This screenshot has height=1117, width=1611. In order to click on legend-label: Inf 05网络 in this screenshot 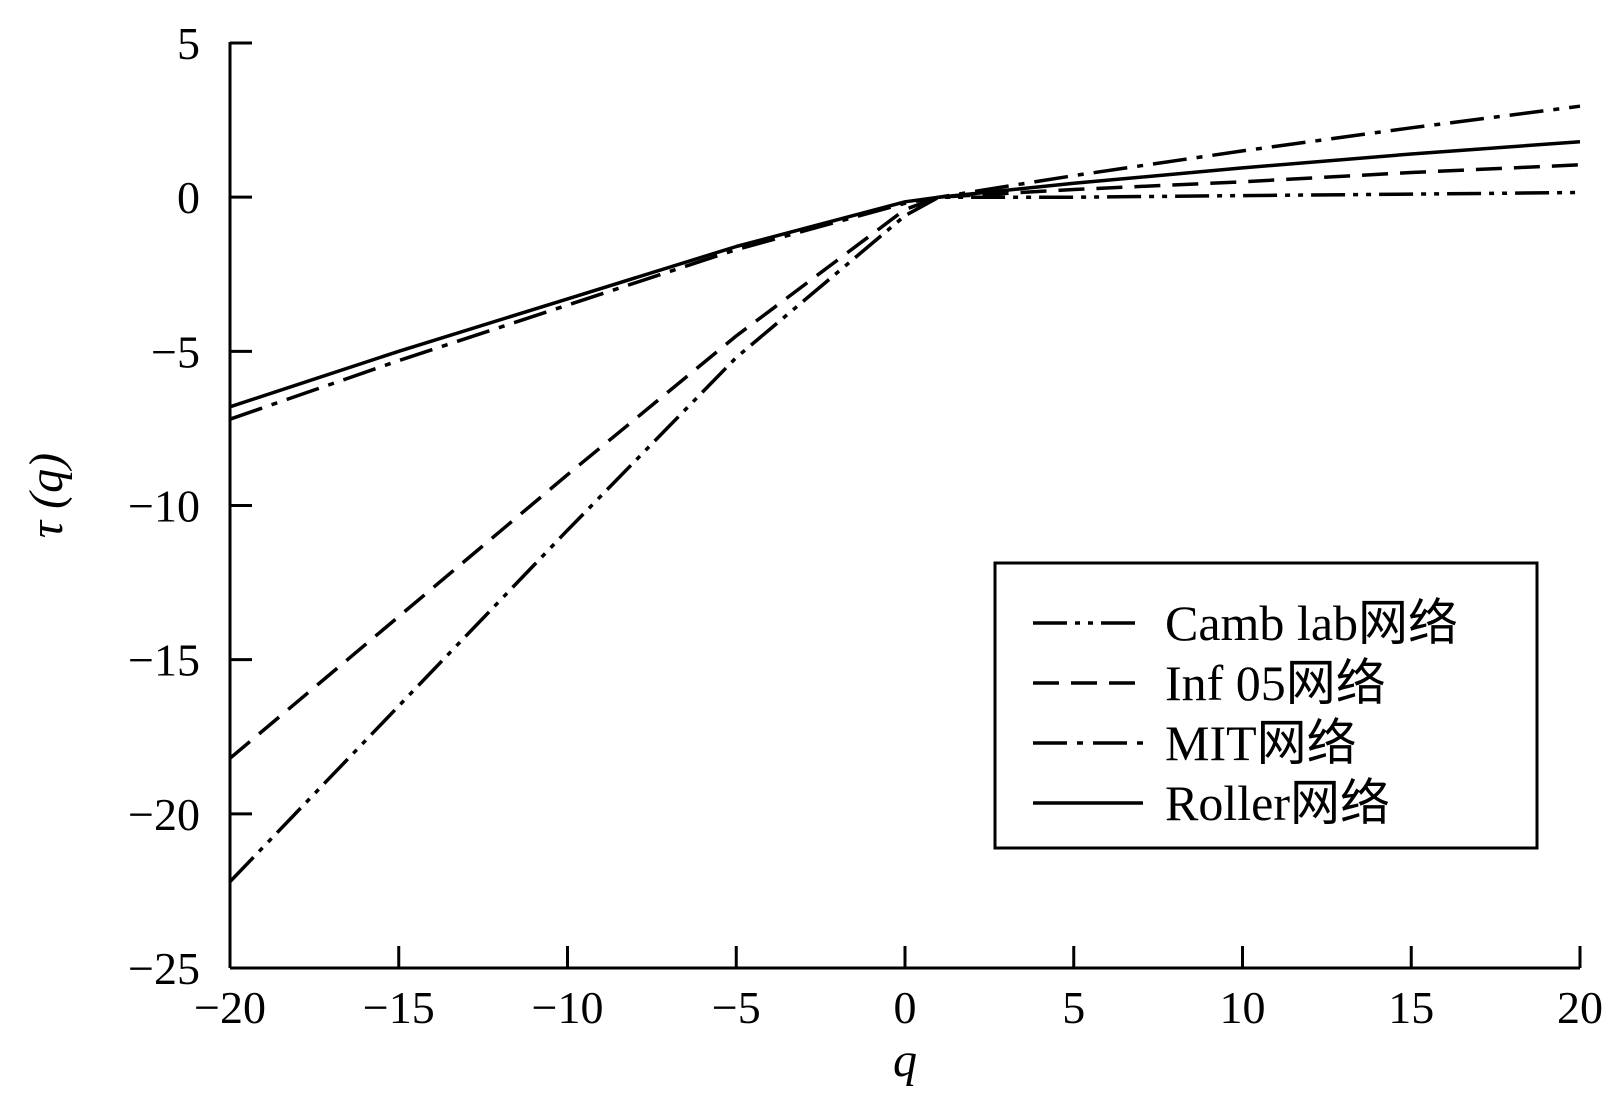, I will do `click(1275, 683)`.